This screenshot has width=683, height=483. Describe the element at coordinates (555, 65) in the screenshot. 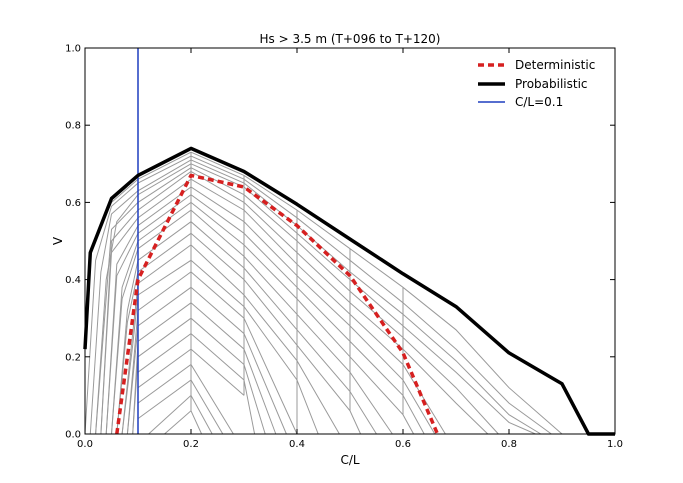

I see `legend-label-deterministic: Deterministic` at that location.